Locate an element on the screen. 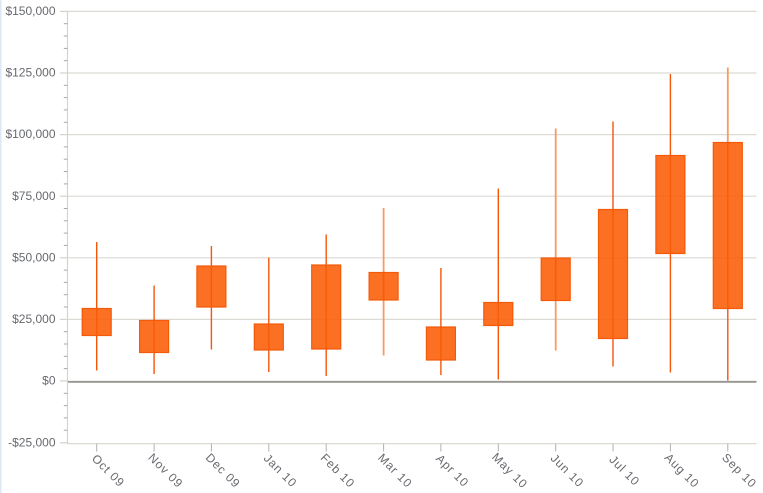  svg-text: $100,000 is located at coordinates (30, 134).